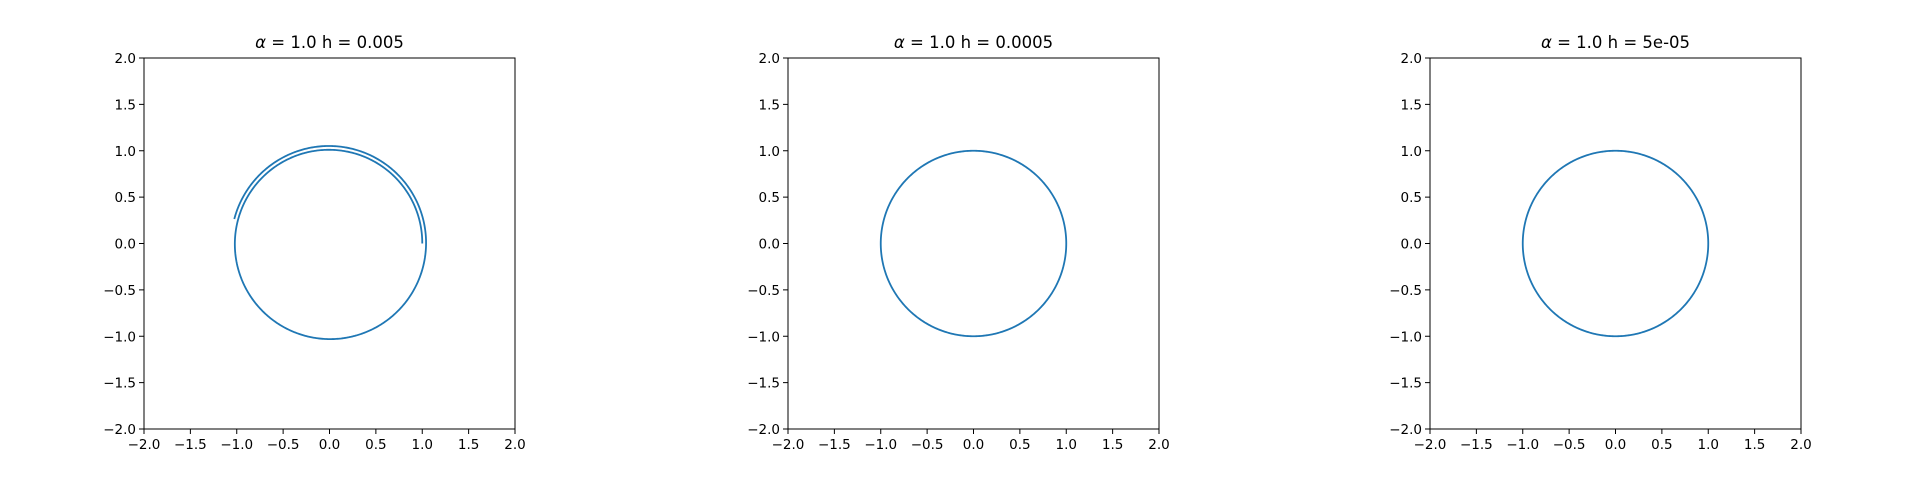 This screenshot has height=480, width=1920. I want to click on chart-title: α = 1.0 h = 0.0005, so click(973, 42).